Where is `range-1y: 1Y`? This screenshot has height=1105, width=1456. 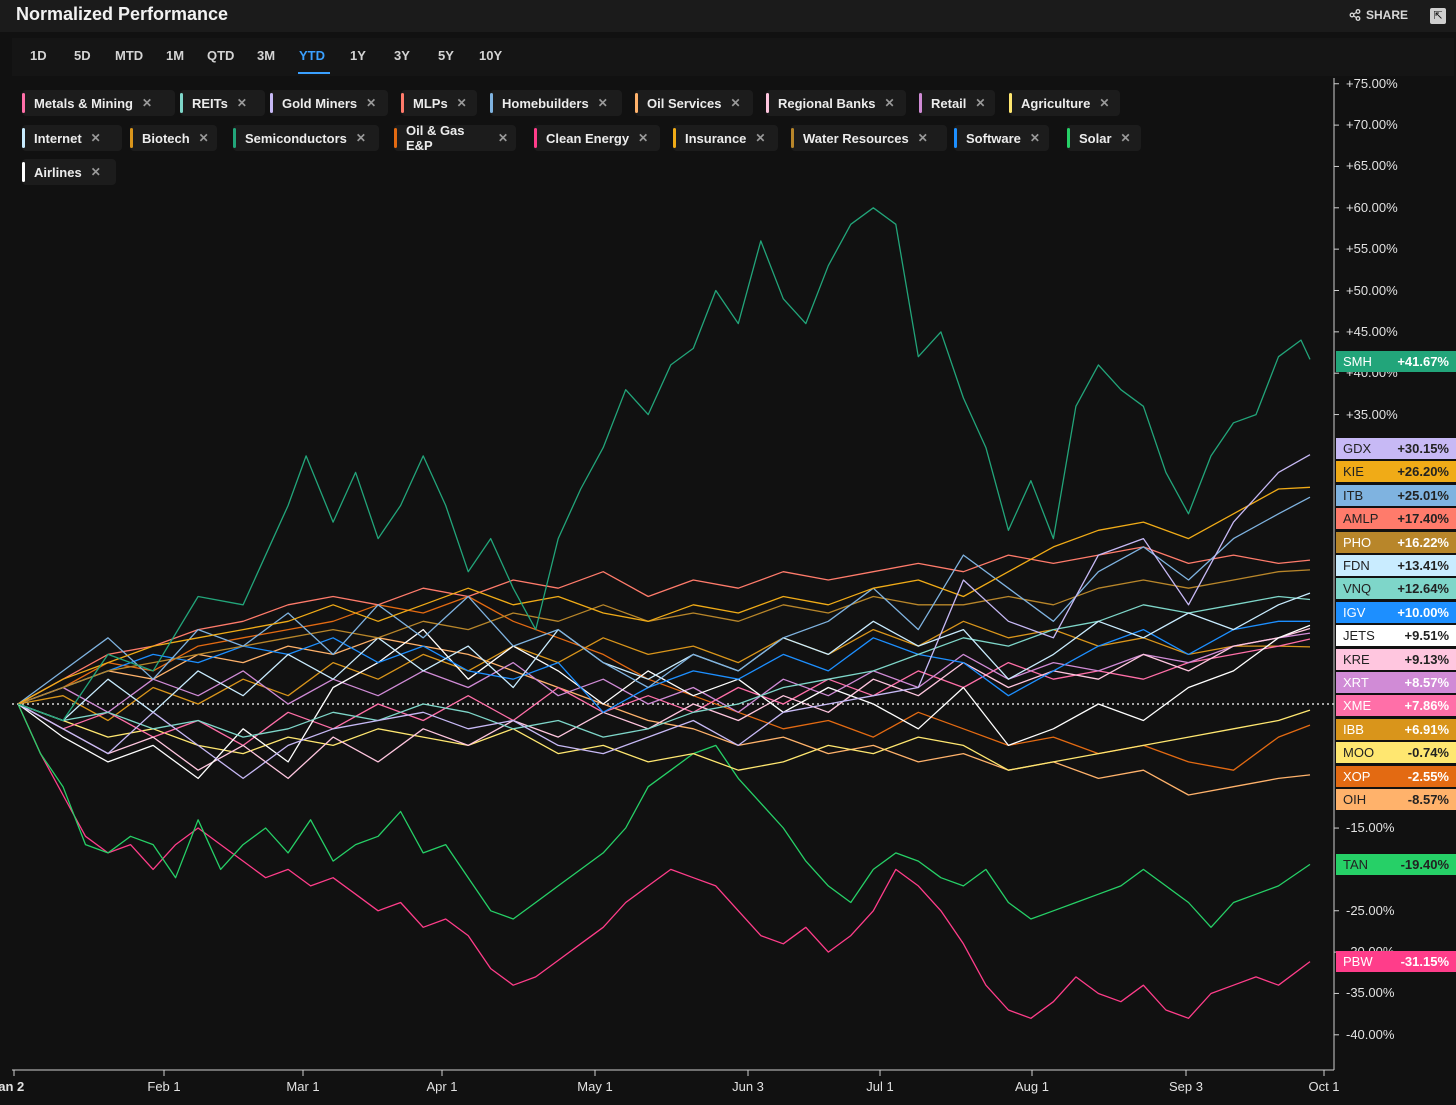
range-1y: 1Y is located at coordinates (358, 55).